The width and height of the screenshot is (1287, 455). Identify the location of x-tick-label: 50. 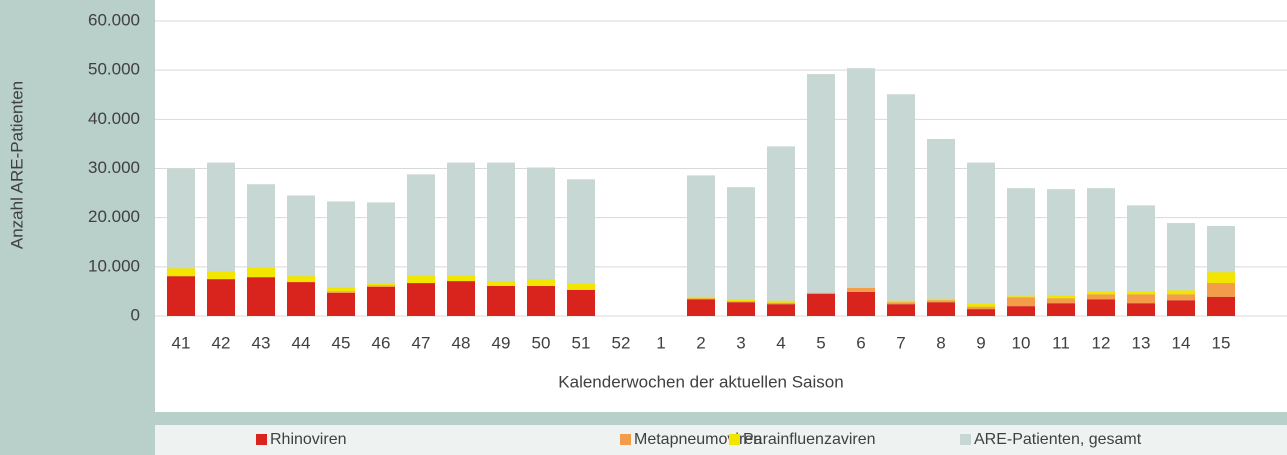
(541, 342).